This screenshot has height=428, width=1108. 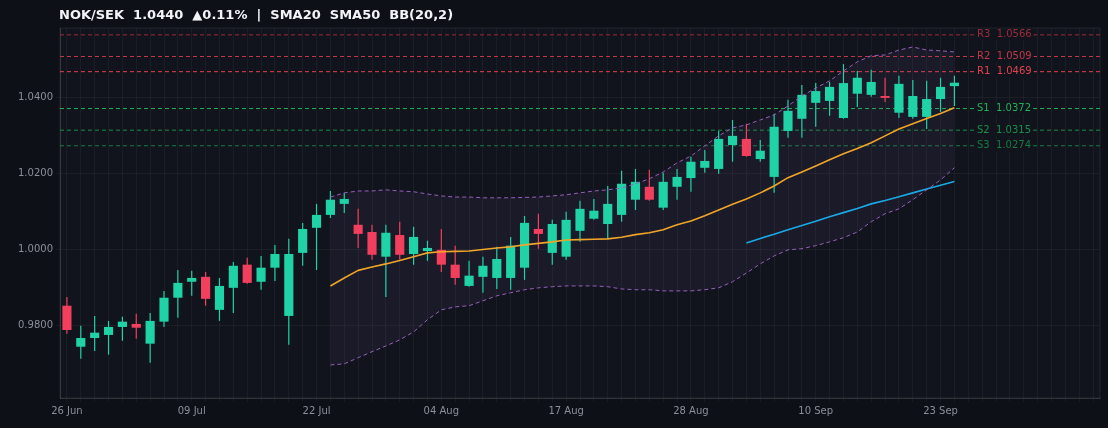 What do you see at coordinates (1004, 145) in the screenshot?
I see `ref-line-label: S3 1.0274` at bounding box center [1004, 145].